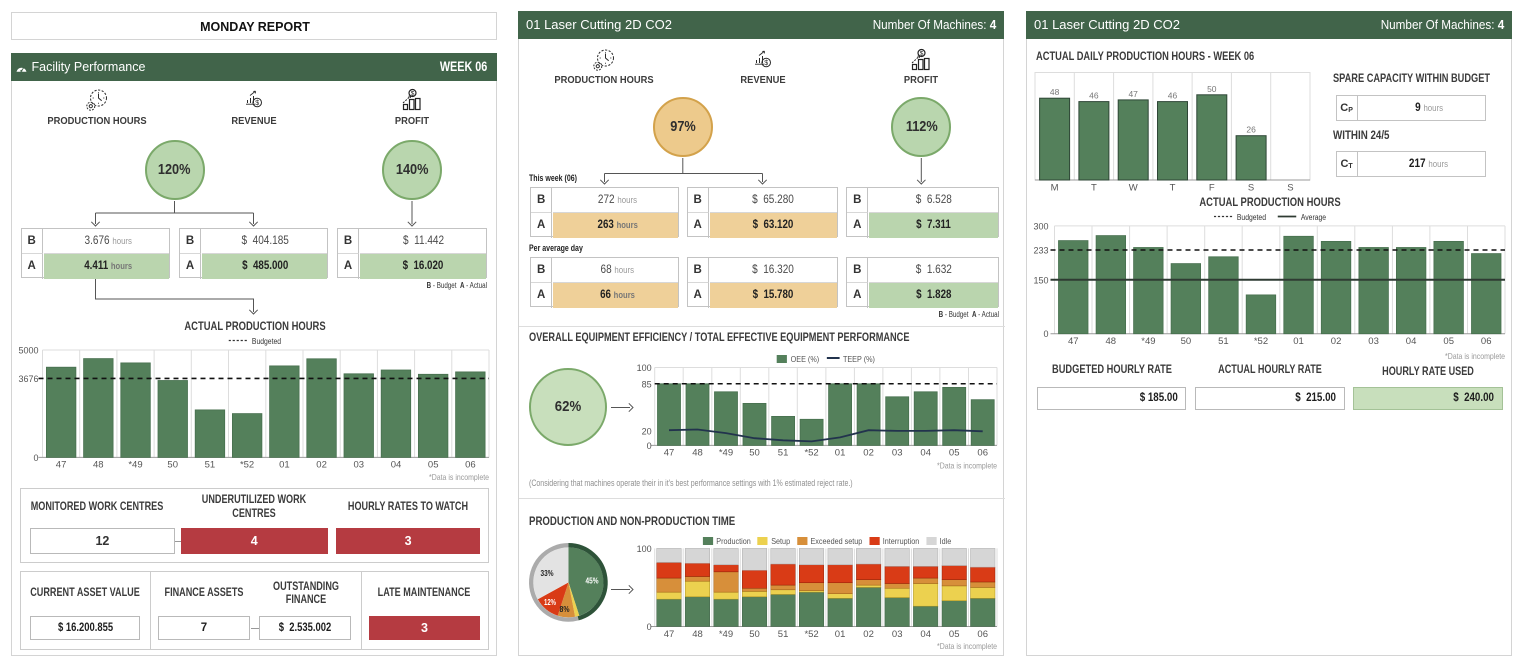 The height and width of the screenshot is (668, 1522). I want to click on svg-text: 3676, so click(28, 379).